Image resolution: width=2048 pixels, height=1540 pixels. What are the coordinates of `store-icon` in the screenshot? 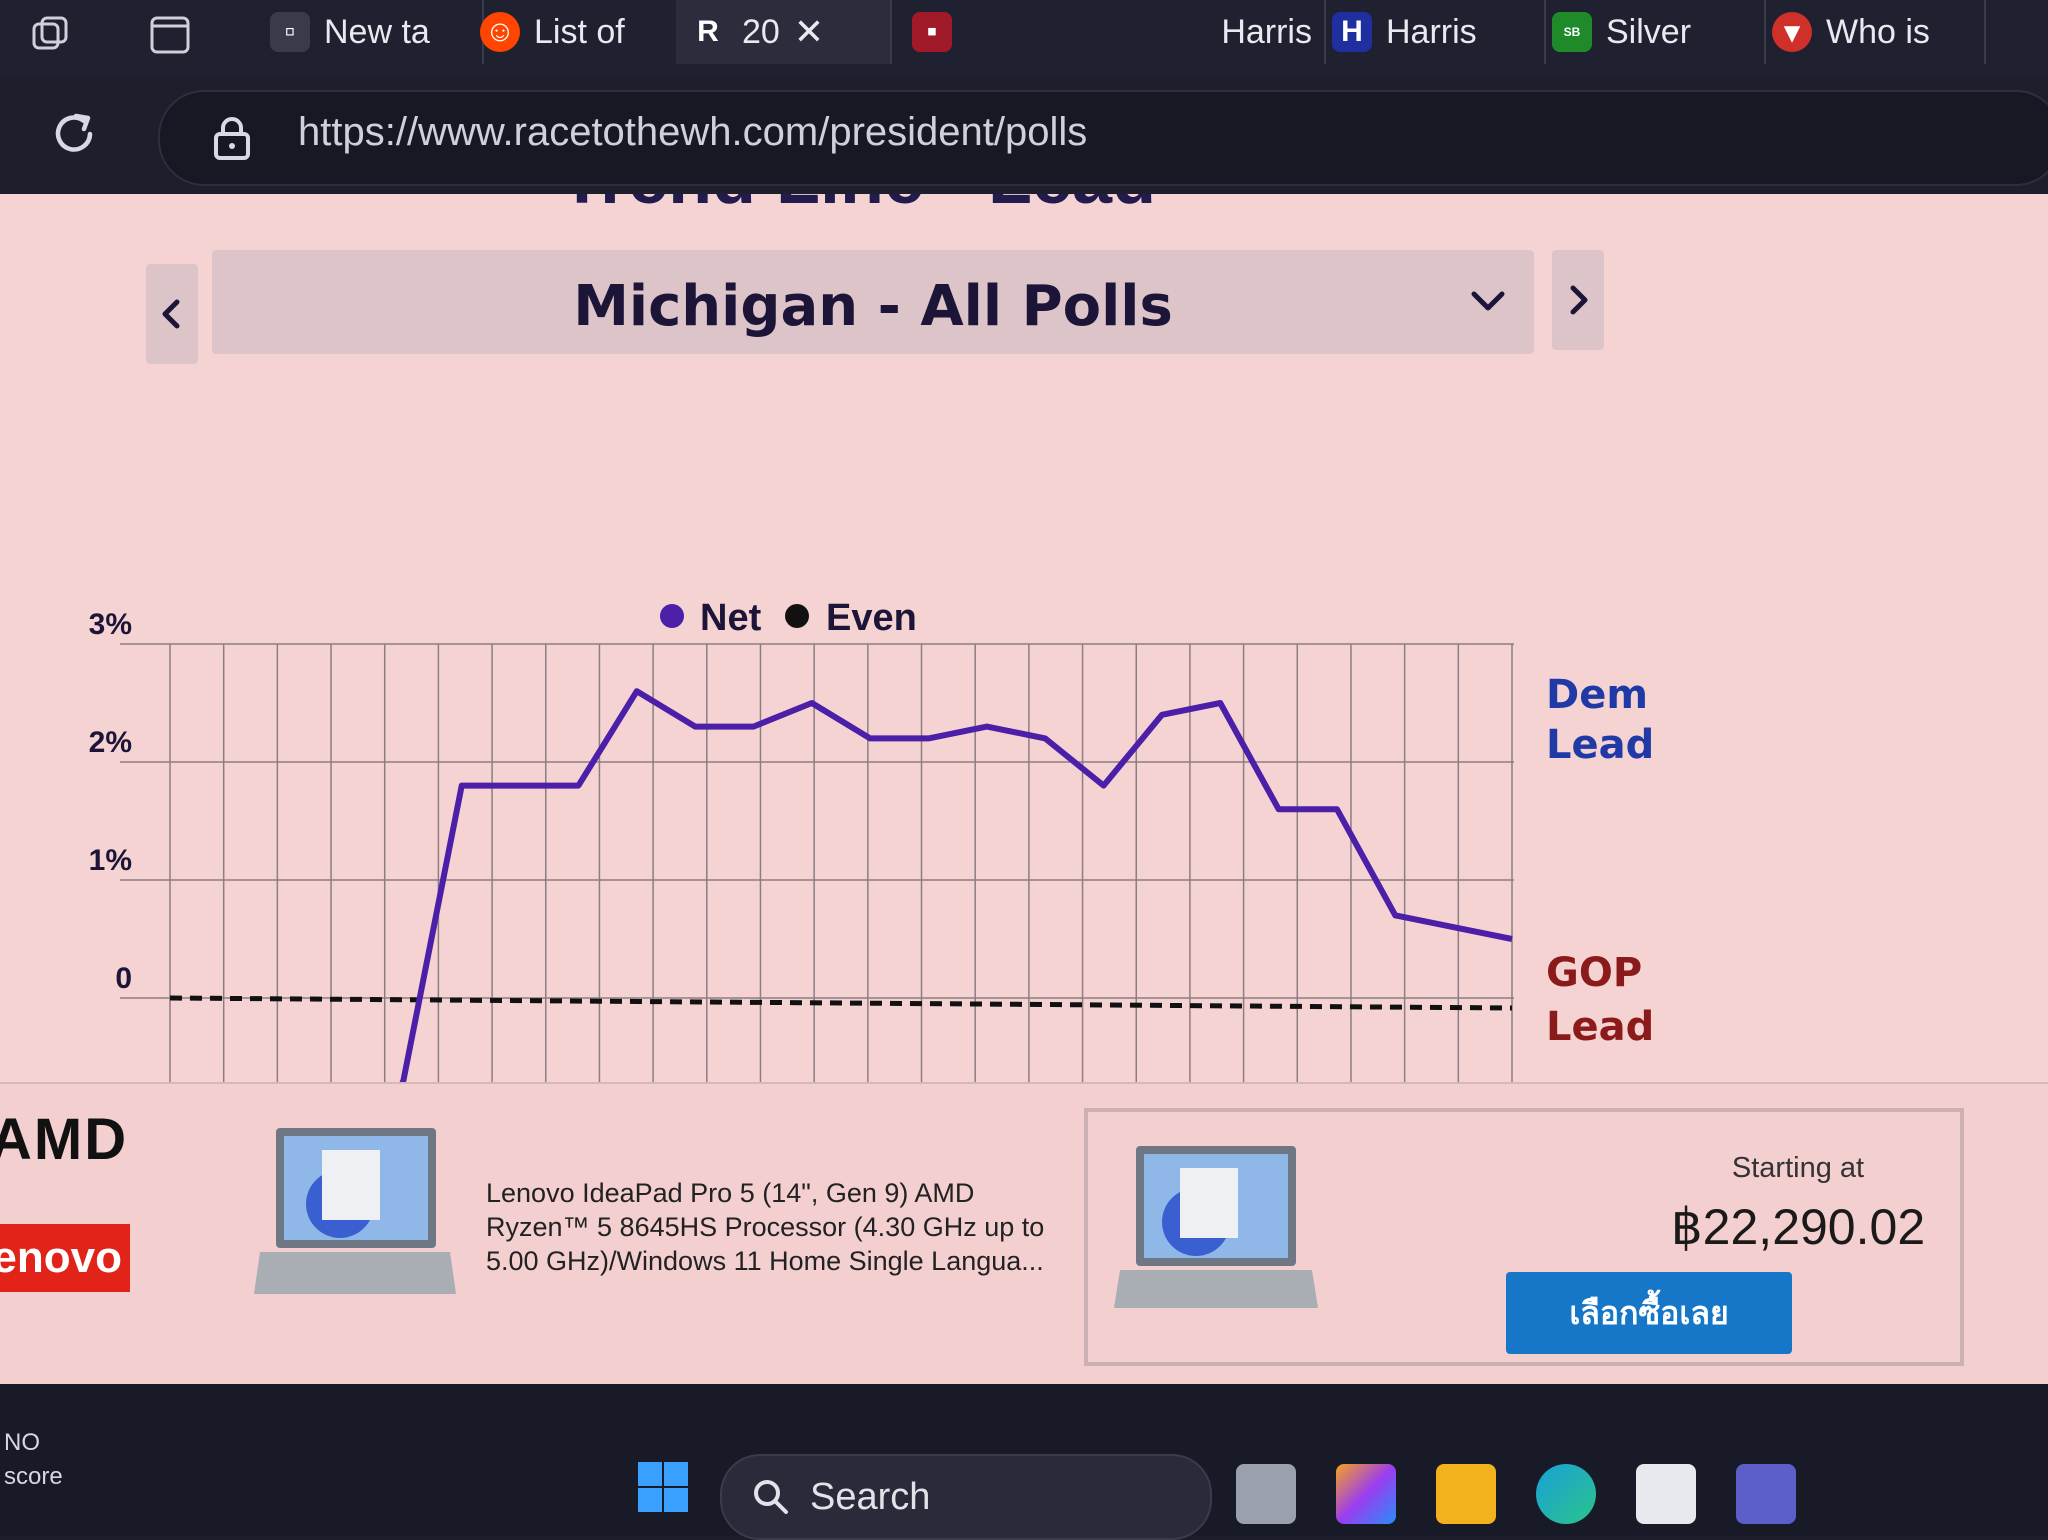 It's located at (1666, 1494).